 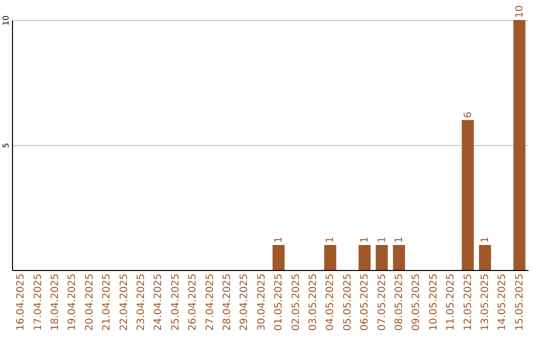 I want to click on x-tick-label: 07.05.2025, so click(x=382, y=302).